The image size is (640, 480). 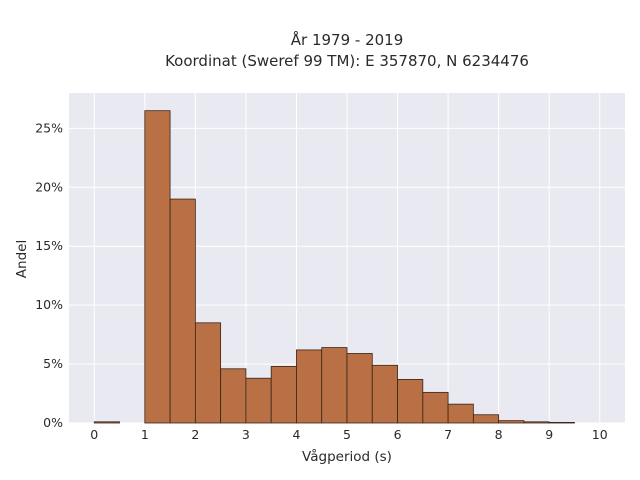 I want to click on y-axis-label: Andel, so click(x=22, y=259).